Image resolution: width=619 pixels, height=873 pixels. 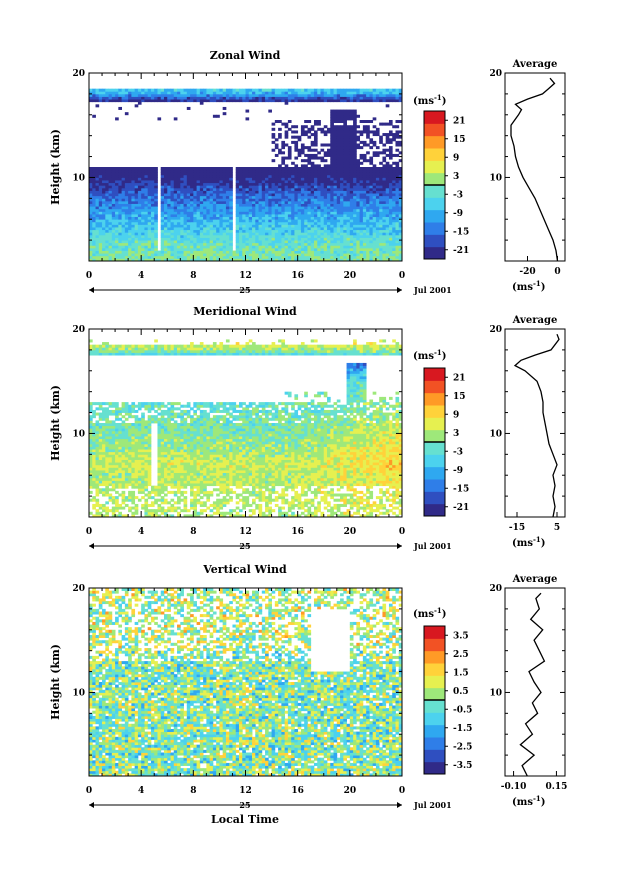 I want to click on date-axis-arrow-left, so click(x=91, y=290).